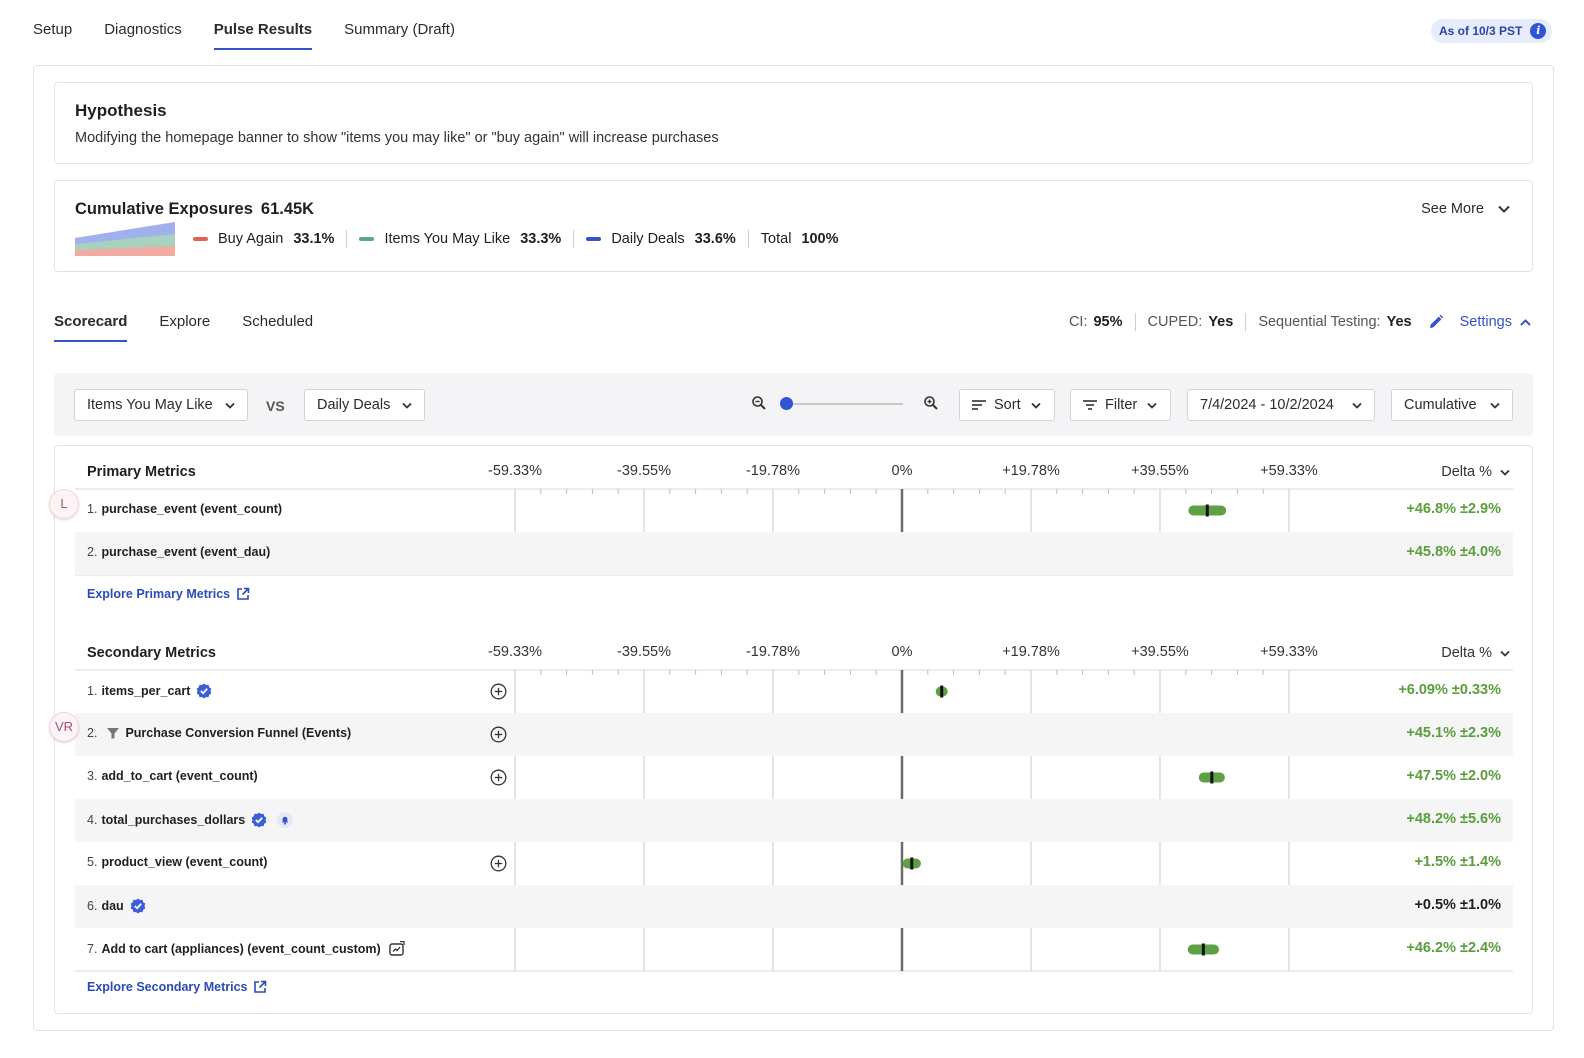 Image resolution: width=1584 pixels, height=1058 pixels. Describe the element at coordinates (167, 987) in the screenshot. I see `explore-secondary-label: Explore Secondary Metrics` at that location.